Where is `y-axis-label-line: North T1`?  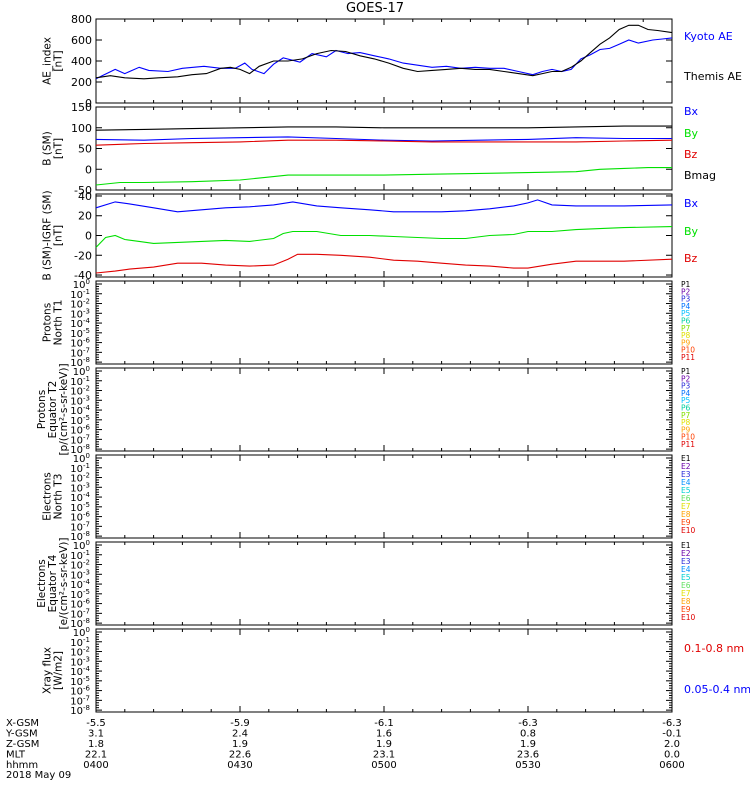 y-axis-label-line: North T1 is located at coordinates (59, 323).